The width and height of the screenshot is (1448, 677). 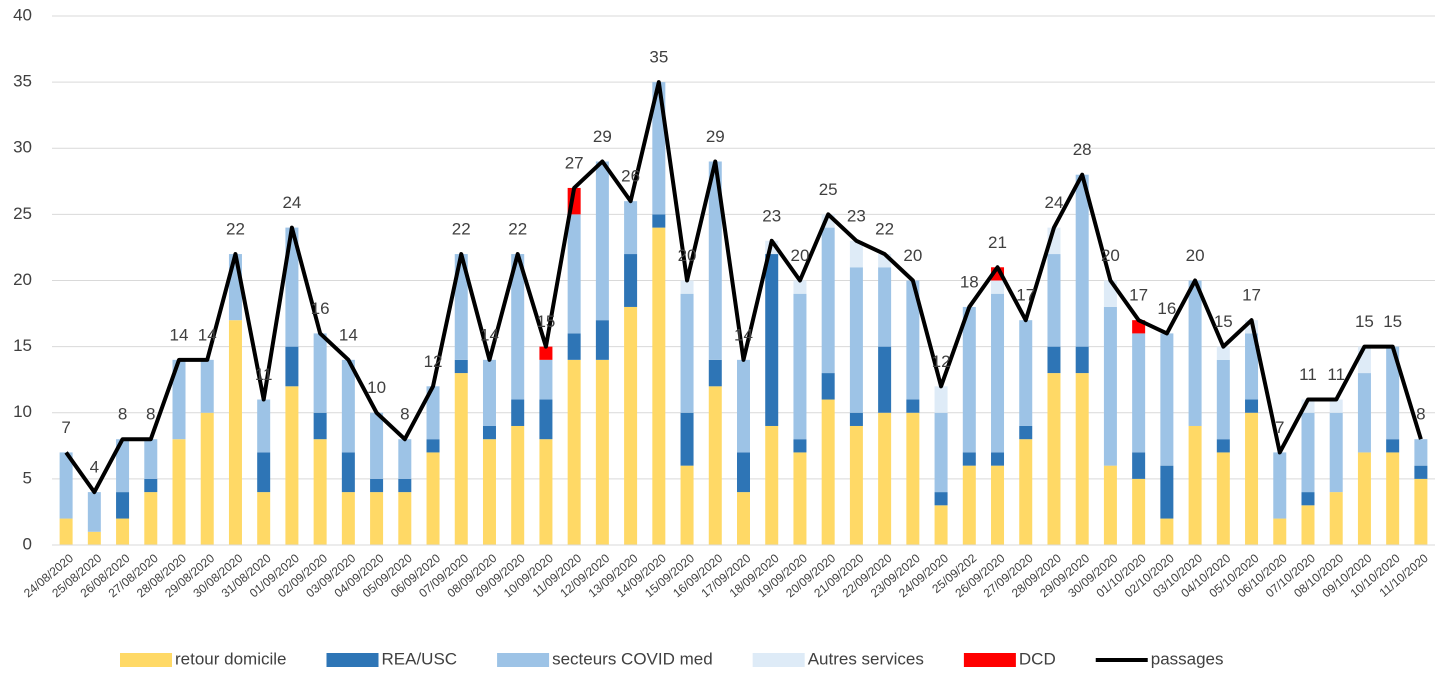 What do you see at coordinates (22, 279) in the screenshot?
I see `y-tick-label: 20` at bounding box center [22, 279].